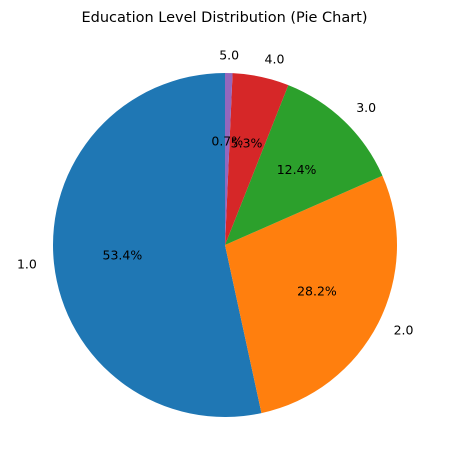  Describe the element at coordinates (297, 169) in the screenshot. I see `percent-label-3.0: 12.4%` at that location.